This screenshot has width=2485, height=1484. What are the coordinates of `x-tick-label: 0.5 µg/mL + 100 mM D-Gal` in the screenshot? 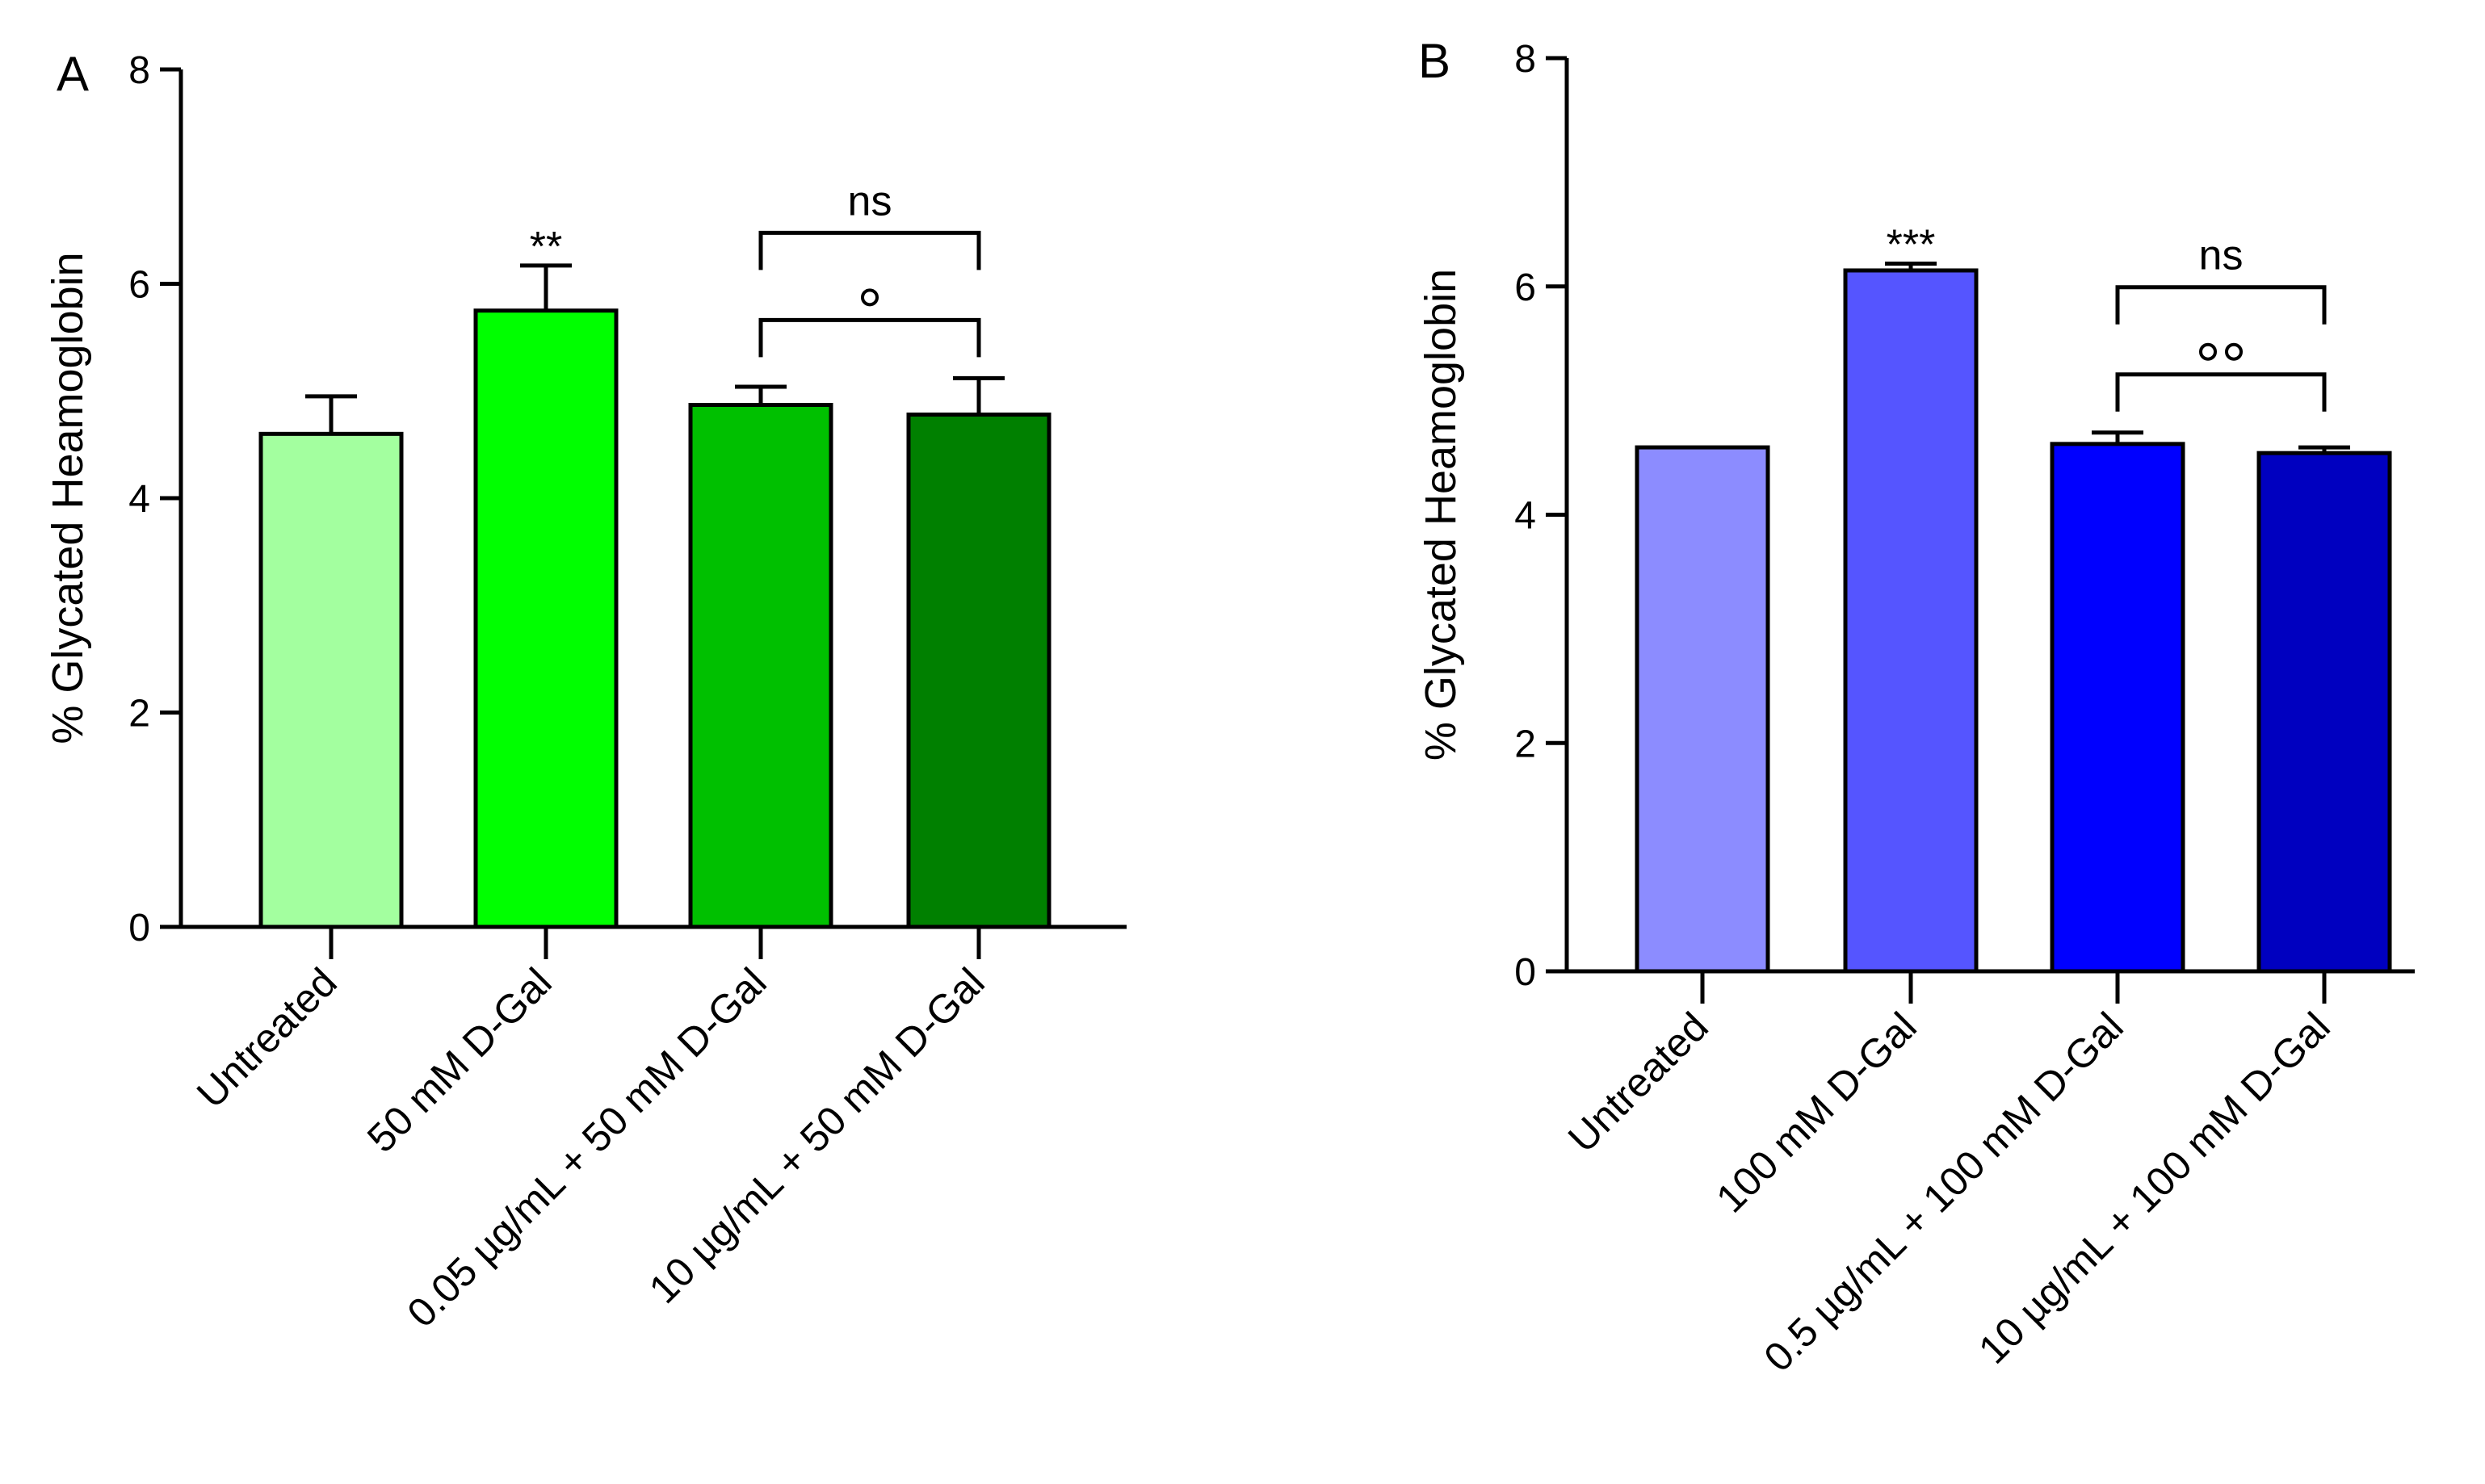 It's located at (1943, 1192).